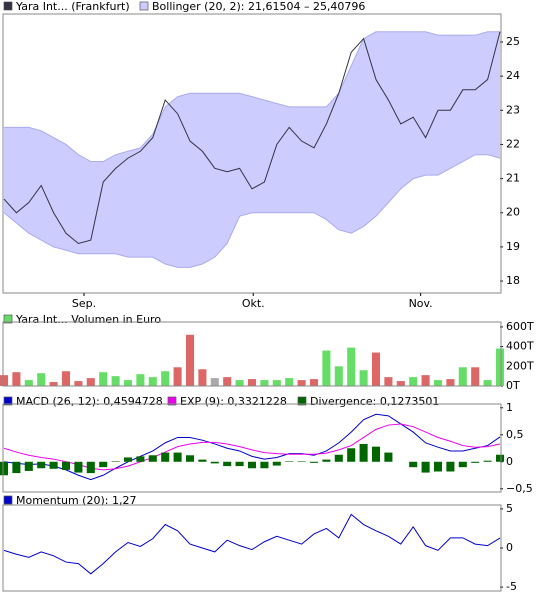 The width and height of the screenshot is (545, 597). What do you see at coordinates (72, 6) in the screenshot?
I see `legend-label: Yara Int... (Frankfurt)` at bounding box center [72, 6].